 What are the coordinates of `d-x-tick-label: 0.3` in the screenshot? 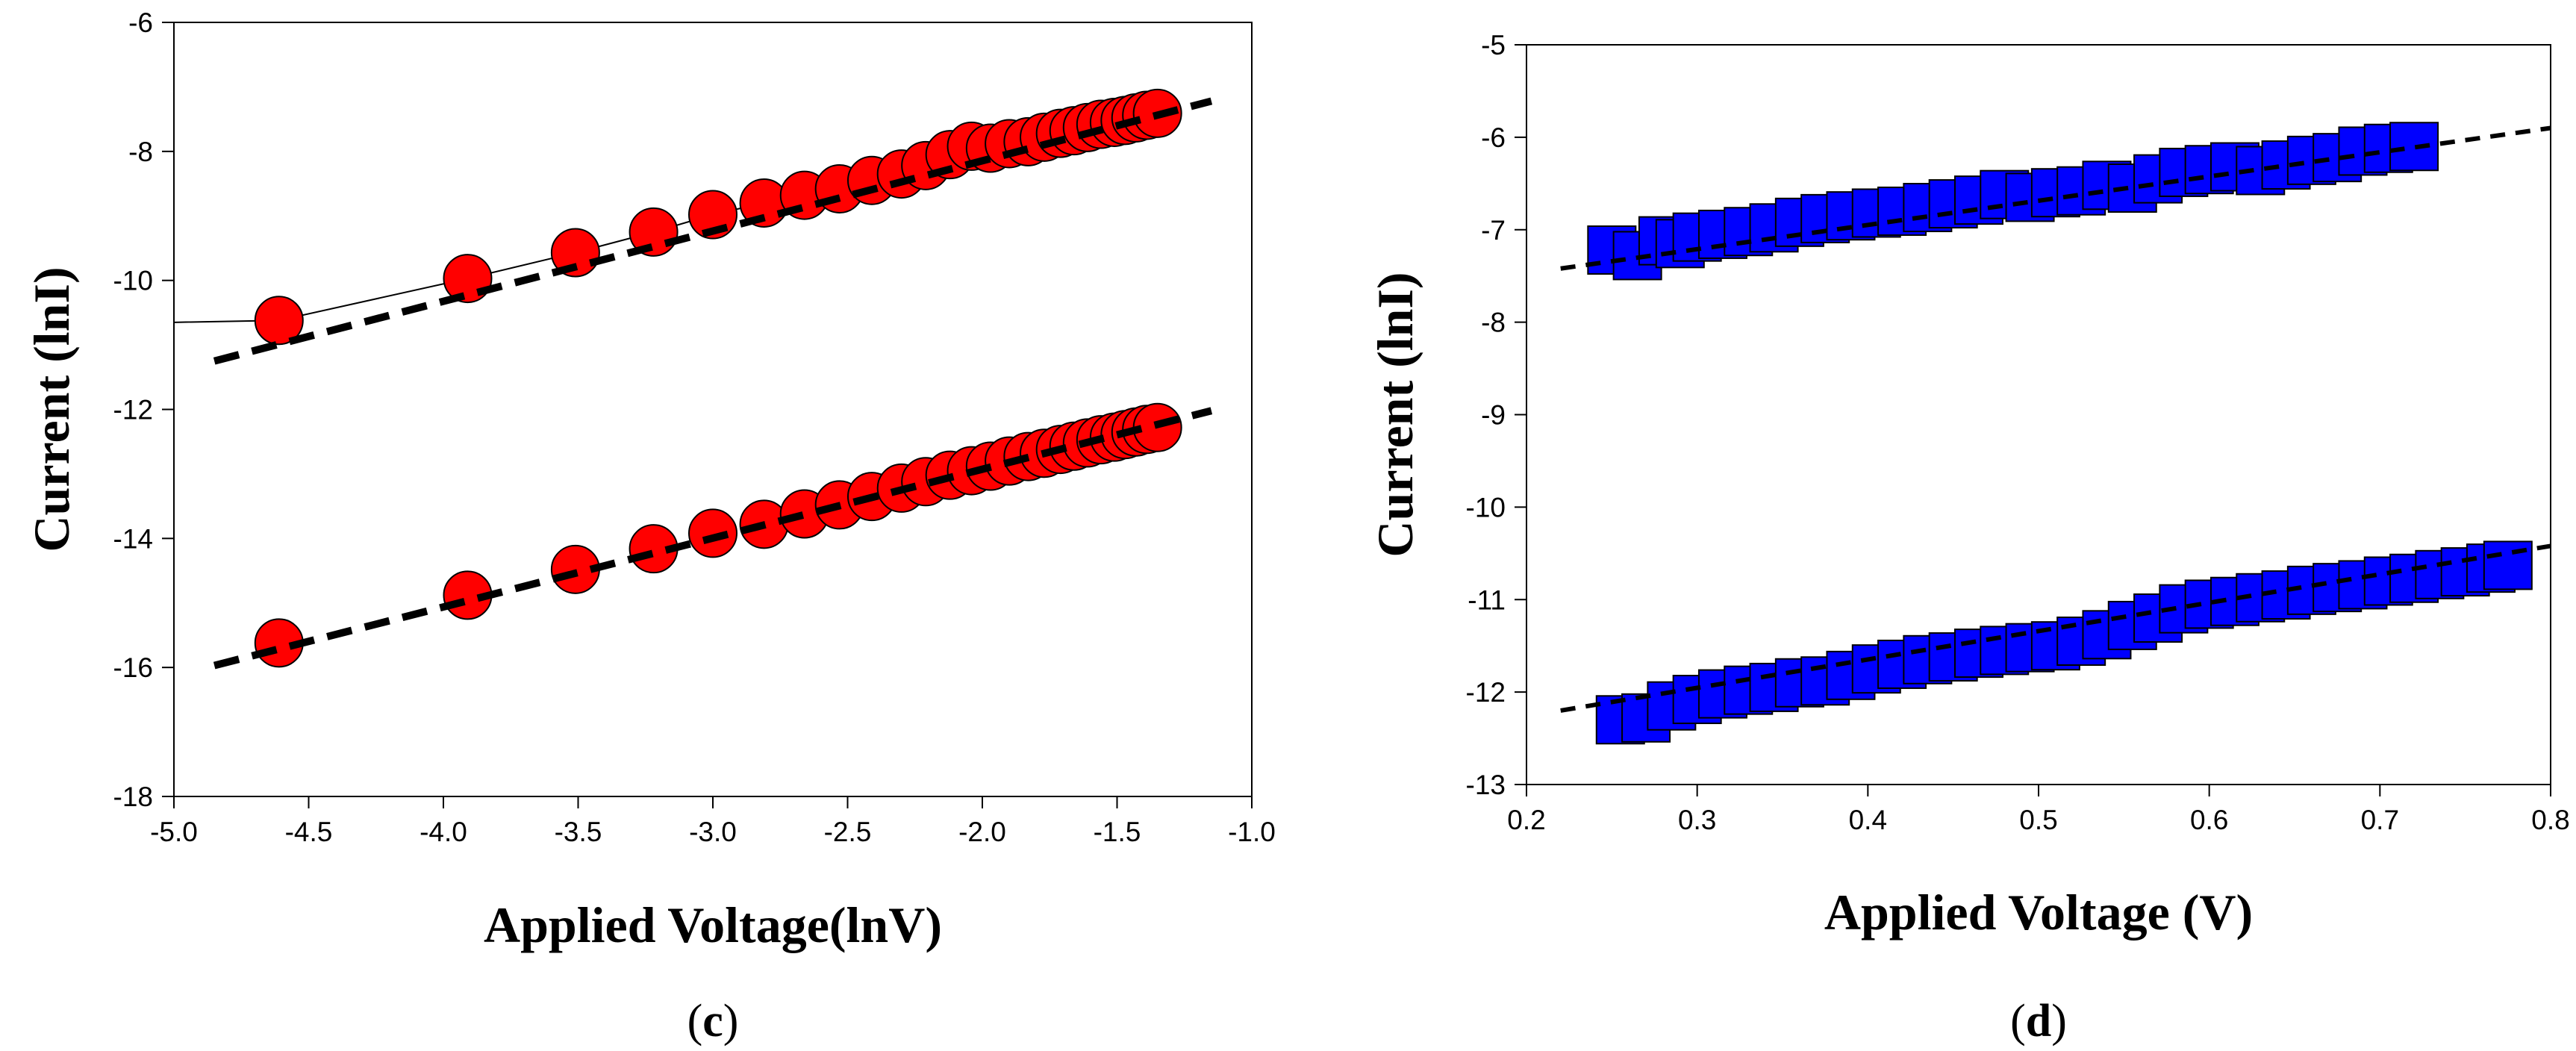 It's located at (1697, 820).